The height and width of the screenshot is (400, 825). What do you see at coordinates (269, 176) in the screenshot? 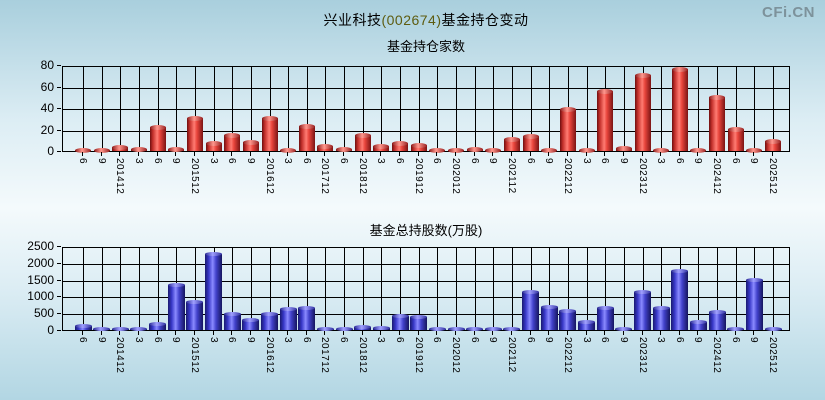
I see `x-axis-label: 201612` at bounding box center [269, 176].